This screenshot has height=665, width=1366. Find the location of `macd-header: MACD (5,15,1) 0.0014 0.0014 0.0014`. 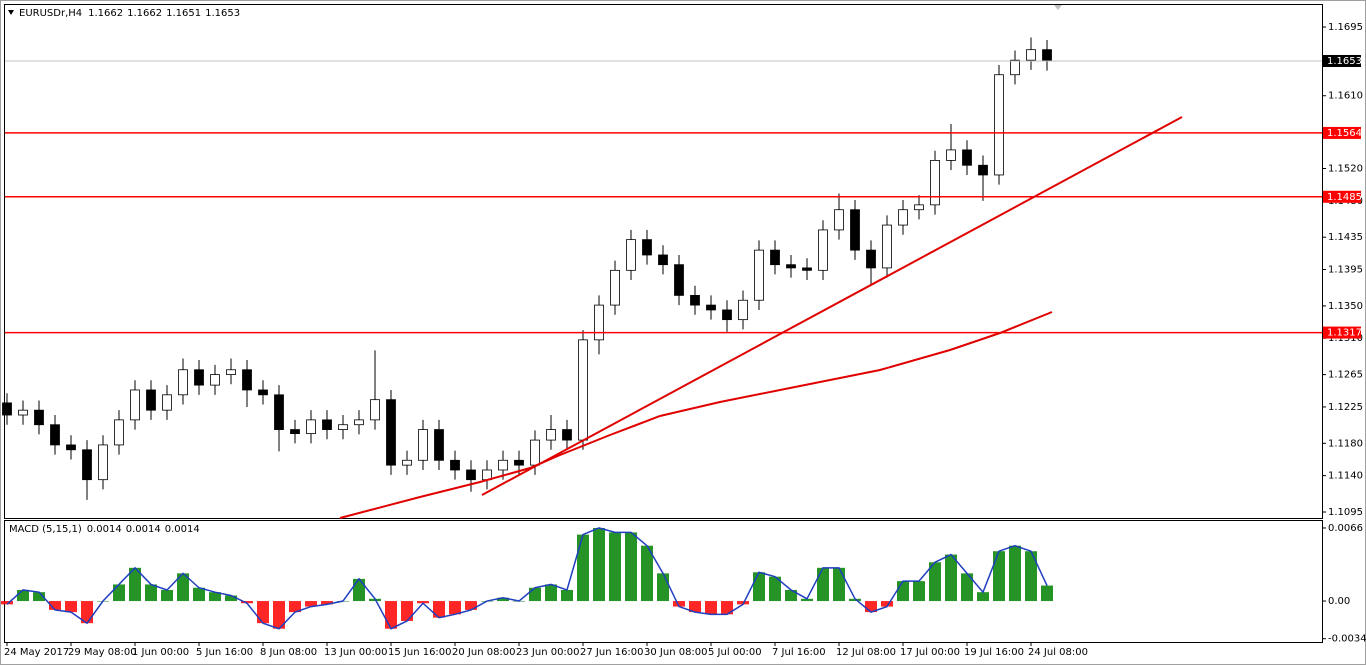

macd-header: MACD (5,15,1) 0.0014 0.0014 0.0014 is located at coordinates (104, 529).